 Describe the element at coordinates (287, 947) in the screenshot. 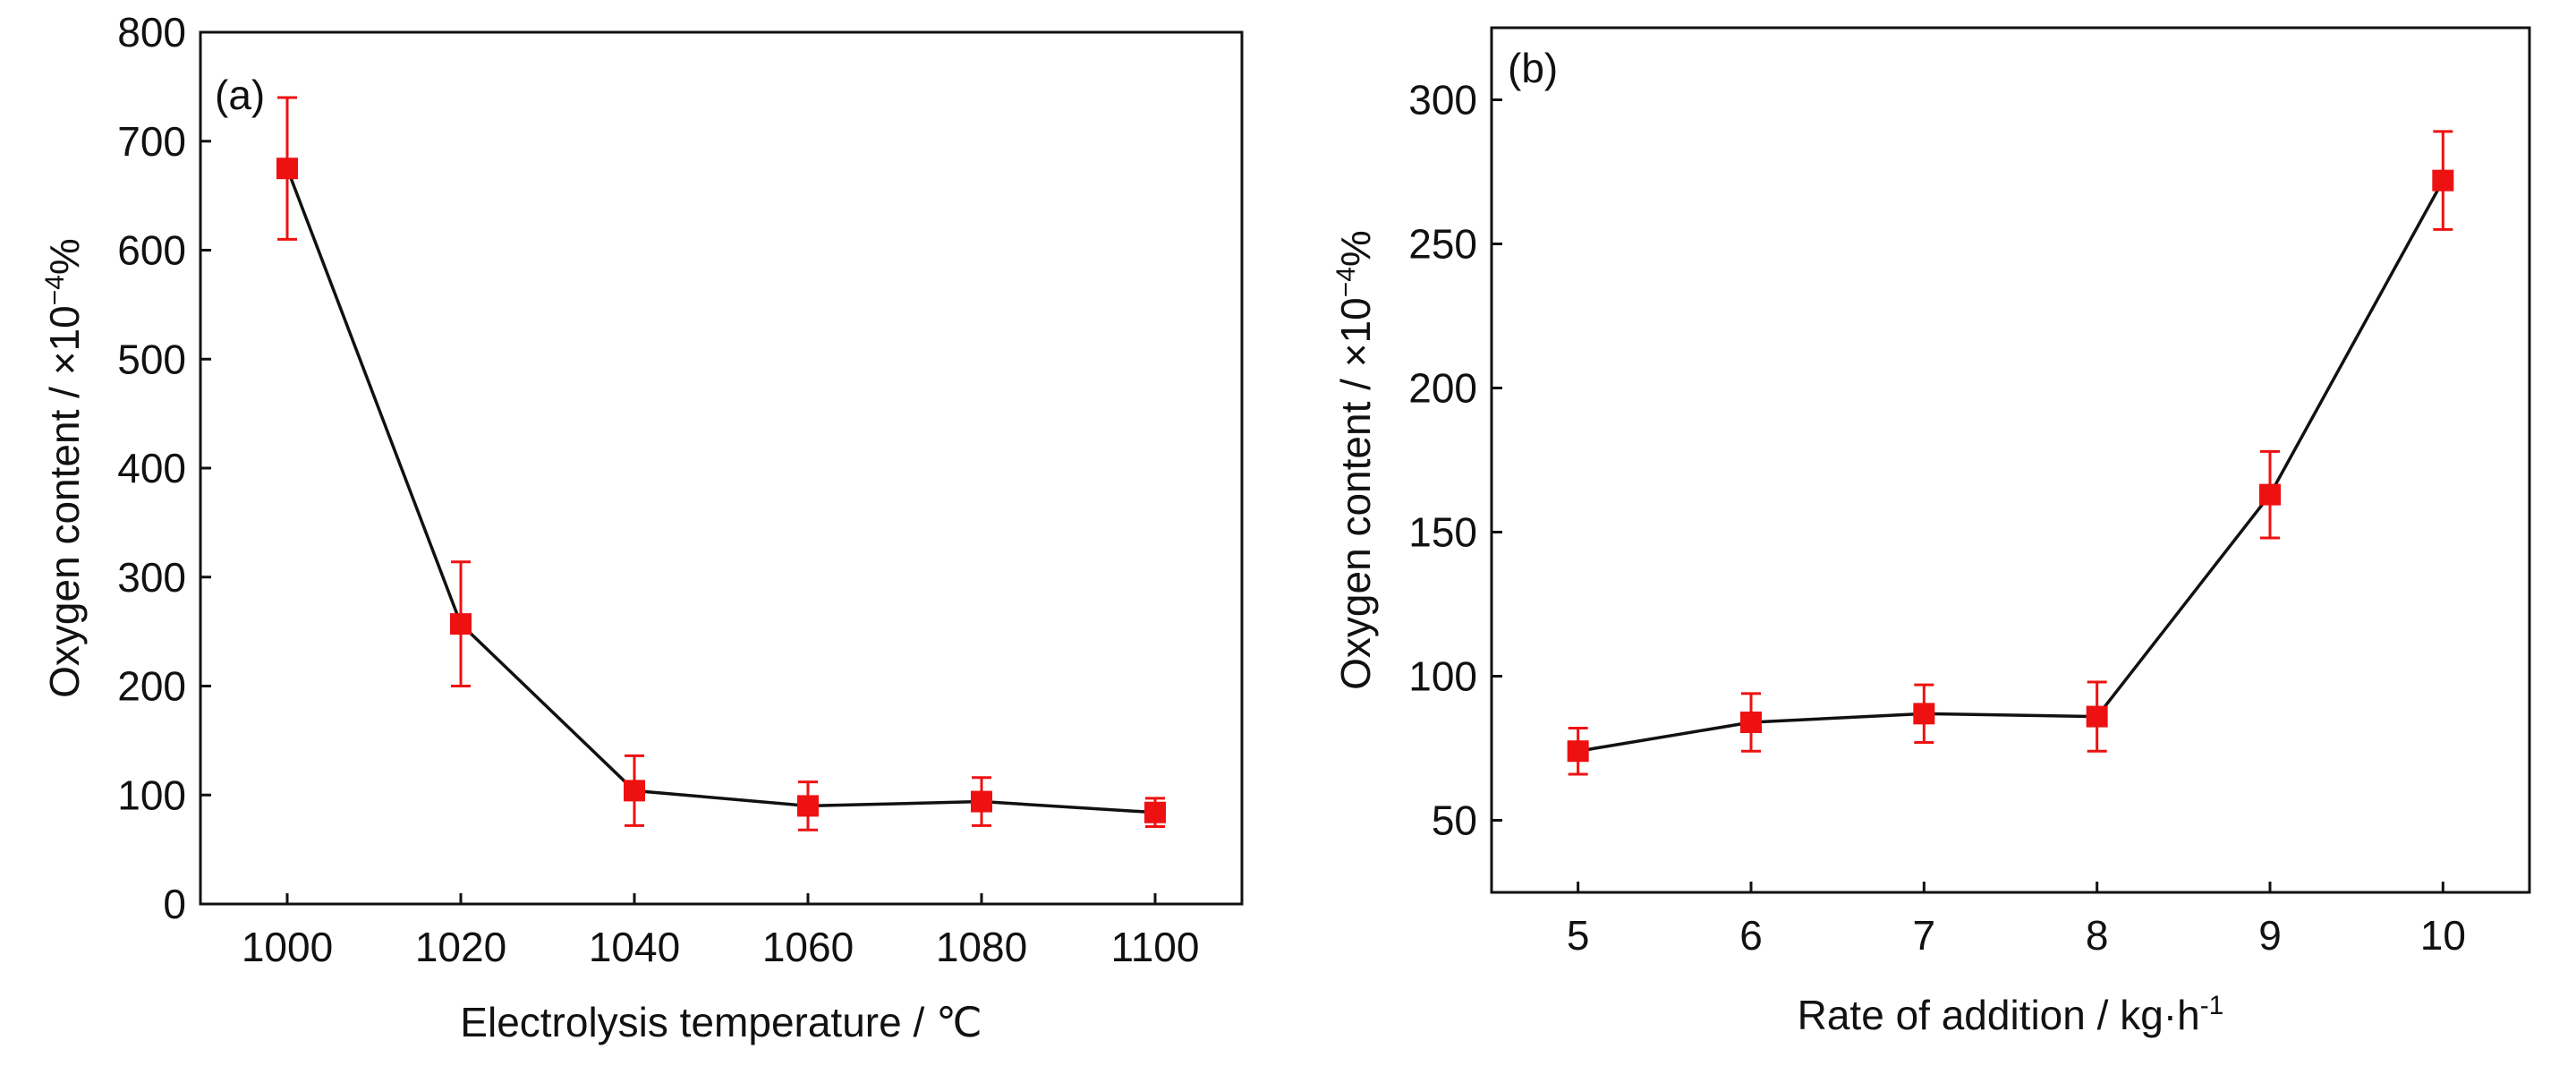

I see `x-tick-label: 1000` at that location.